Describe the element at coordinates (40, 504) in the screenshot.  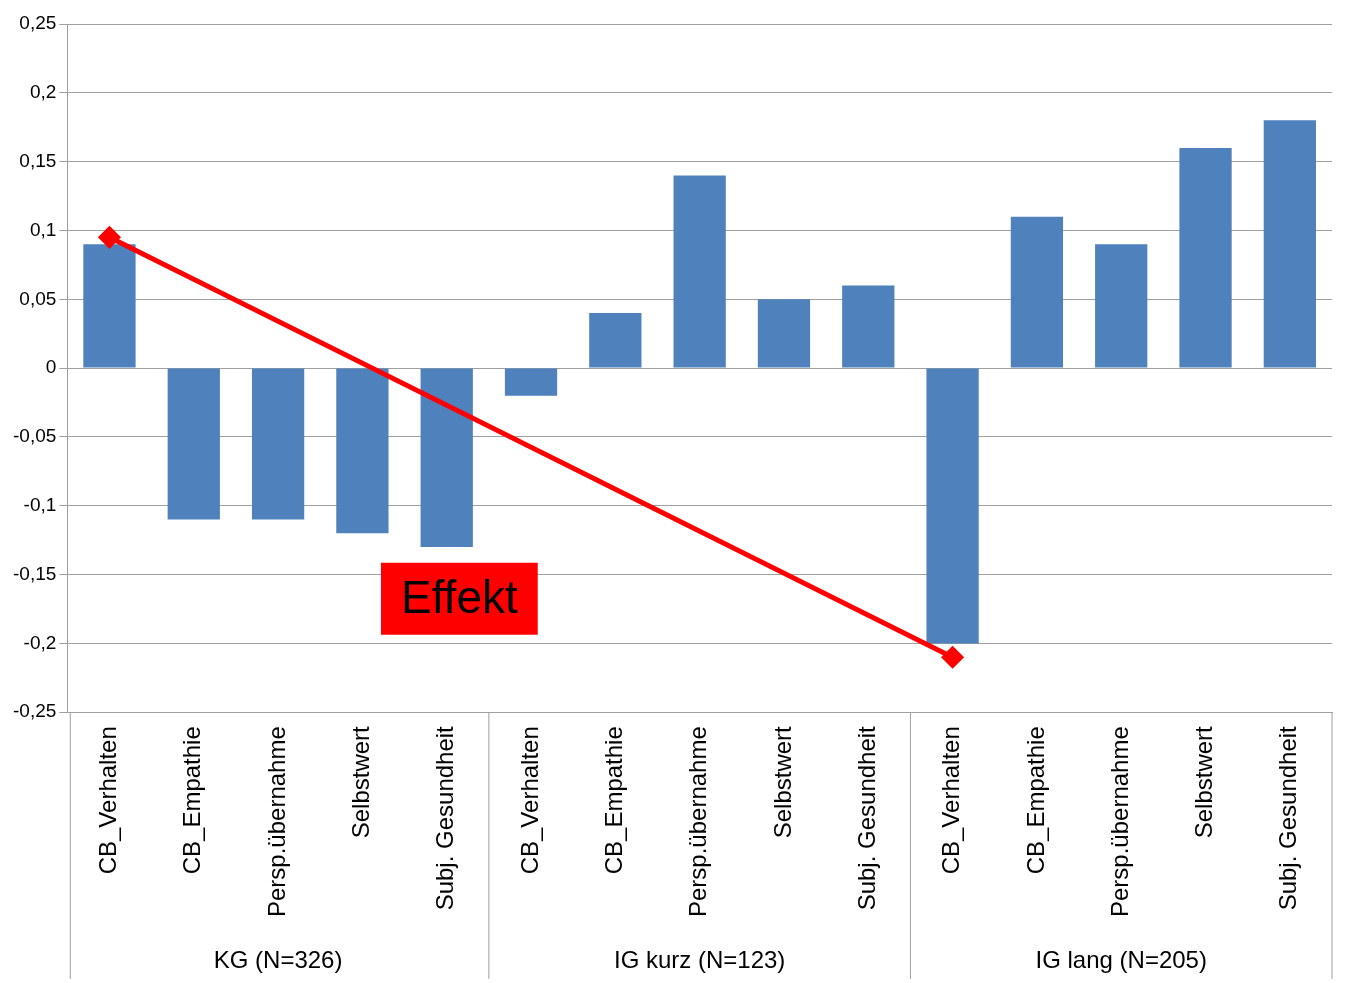
I see `y-tick-label: -0,1` at that location.